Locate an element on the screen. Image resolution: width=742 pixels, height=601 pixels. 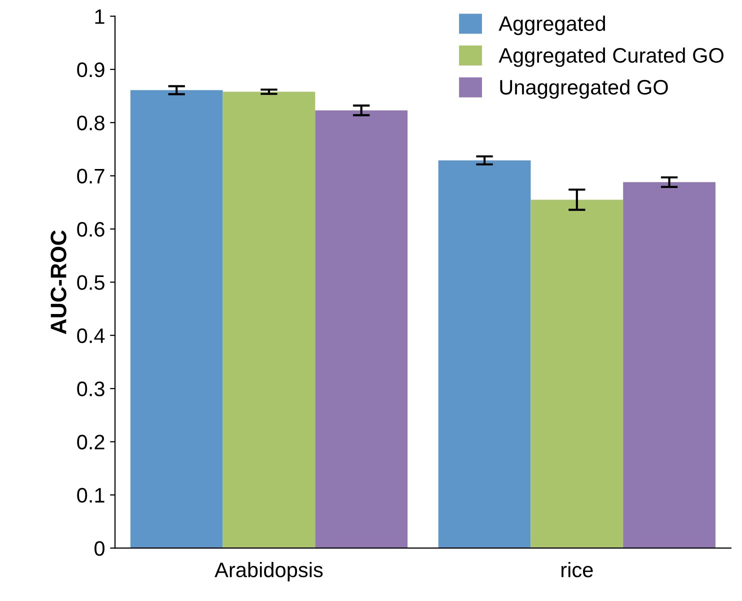
y-tick-label: 1 is located at coordinates (99, 16).